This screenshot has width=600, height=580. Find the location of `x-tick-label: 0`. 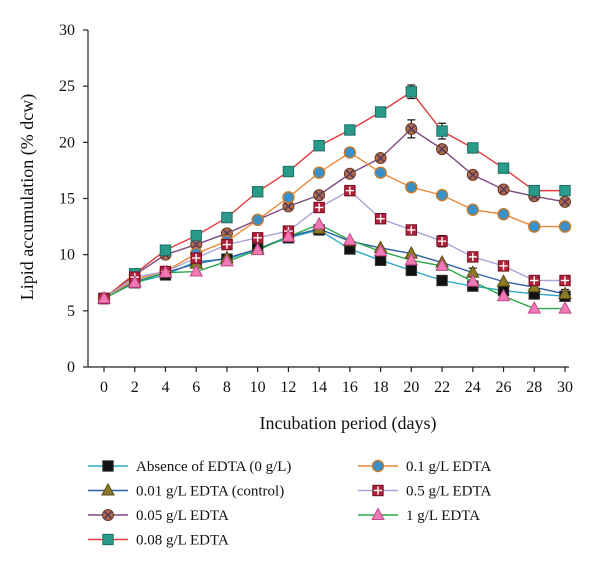

x-tick-label: 0 is located at coordinates (104, 387).